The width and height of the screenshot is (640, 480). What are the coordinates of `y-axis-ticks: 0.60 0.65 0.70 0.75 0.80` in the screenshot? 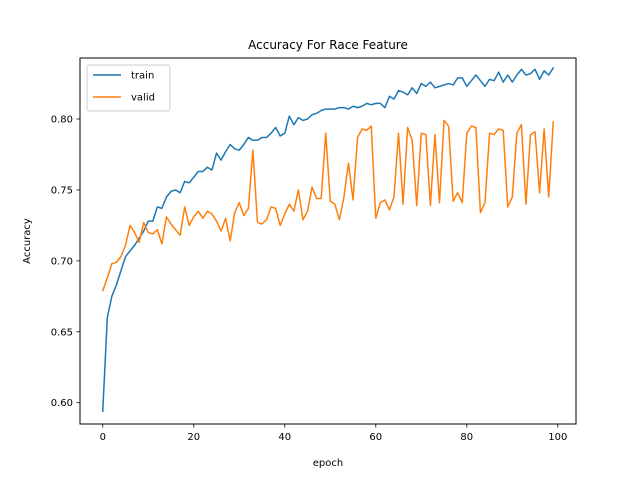 It's located at (65, 262).